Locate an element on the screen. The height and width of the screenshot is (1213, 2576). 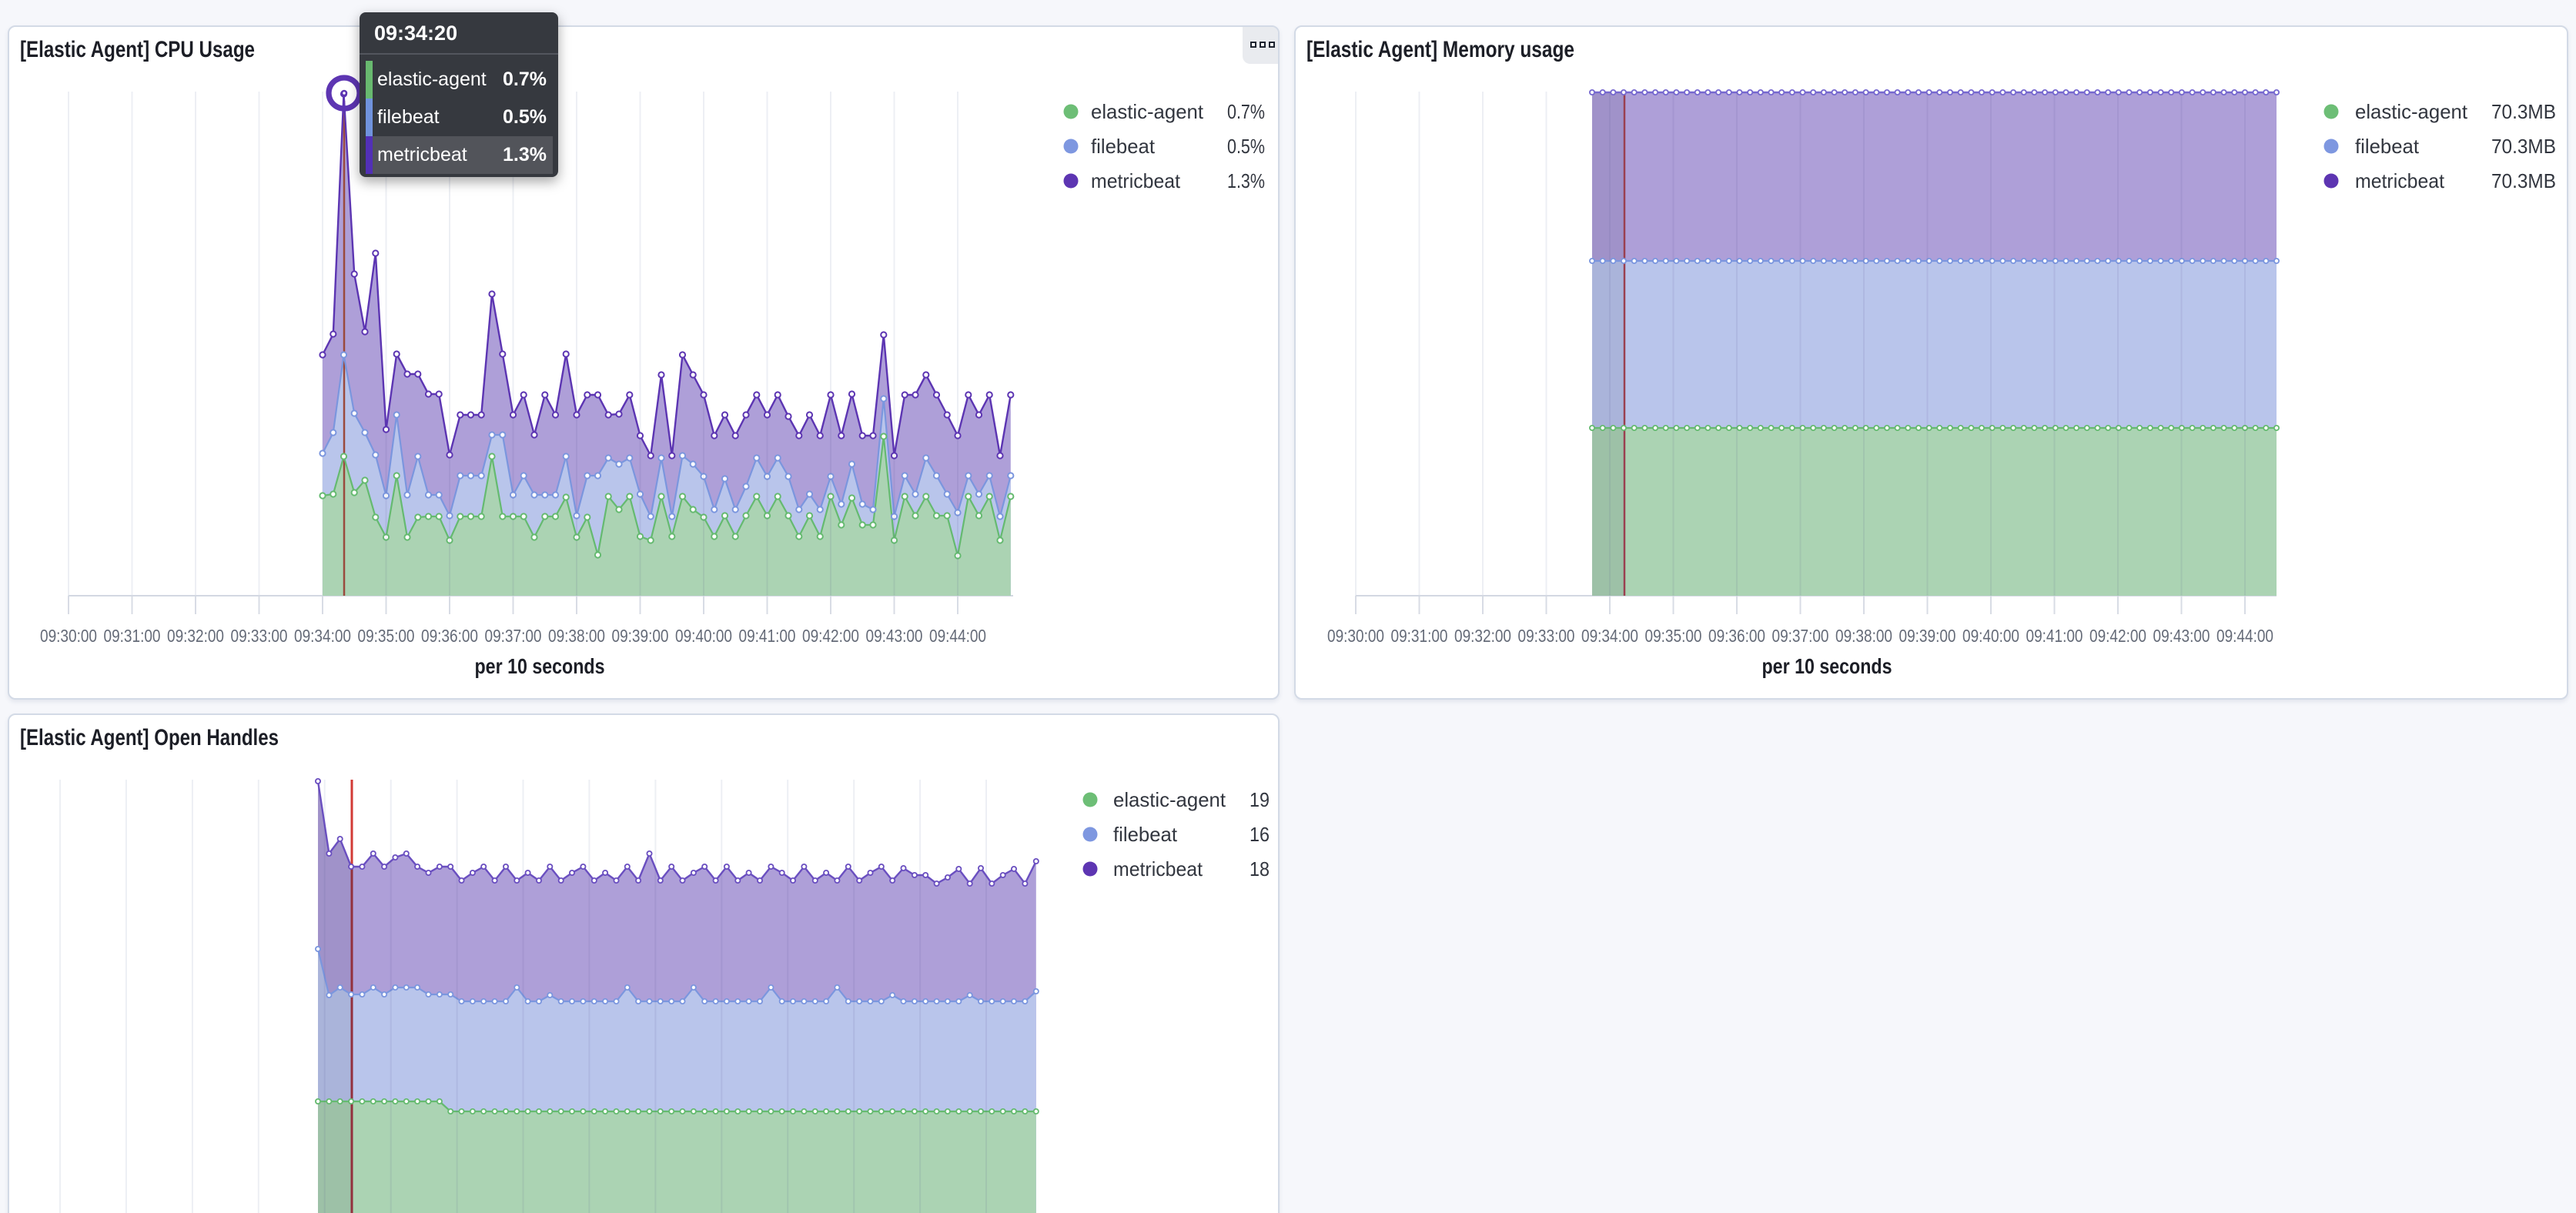
svg-text: 18 is located at coordinates (1260, 869).